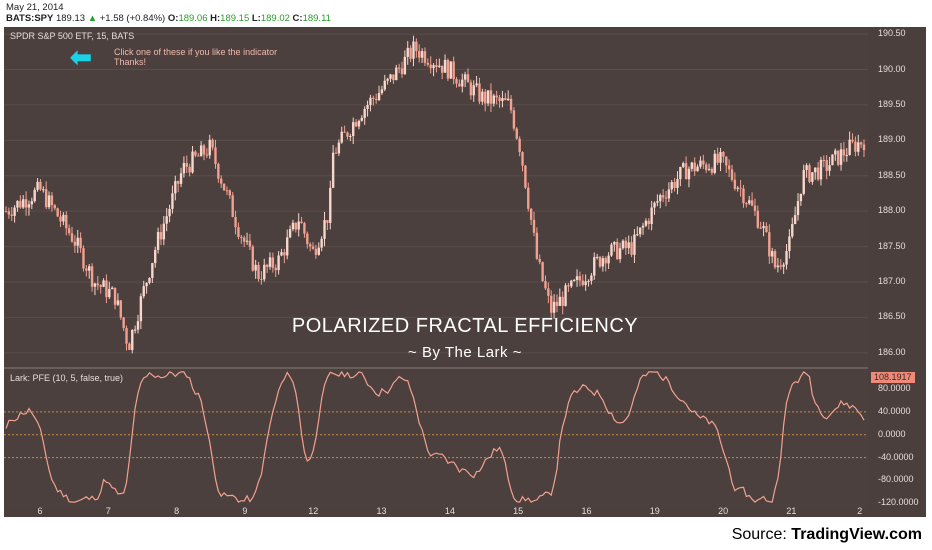 Image resolution: width=932 pixels, height=550 pixels. Describe the element at coordinates (892, 351) in the screenshot. I see `price-tick-label: 186.00` at that location.